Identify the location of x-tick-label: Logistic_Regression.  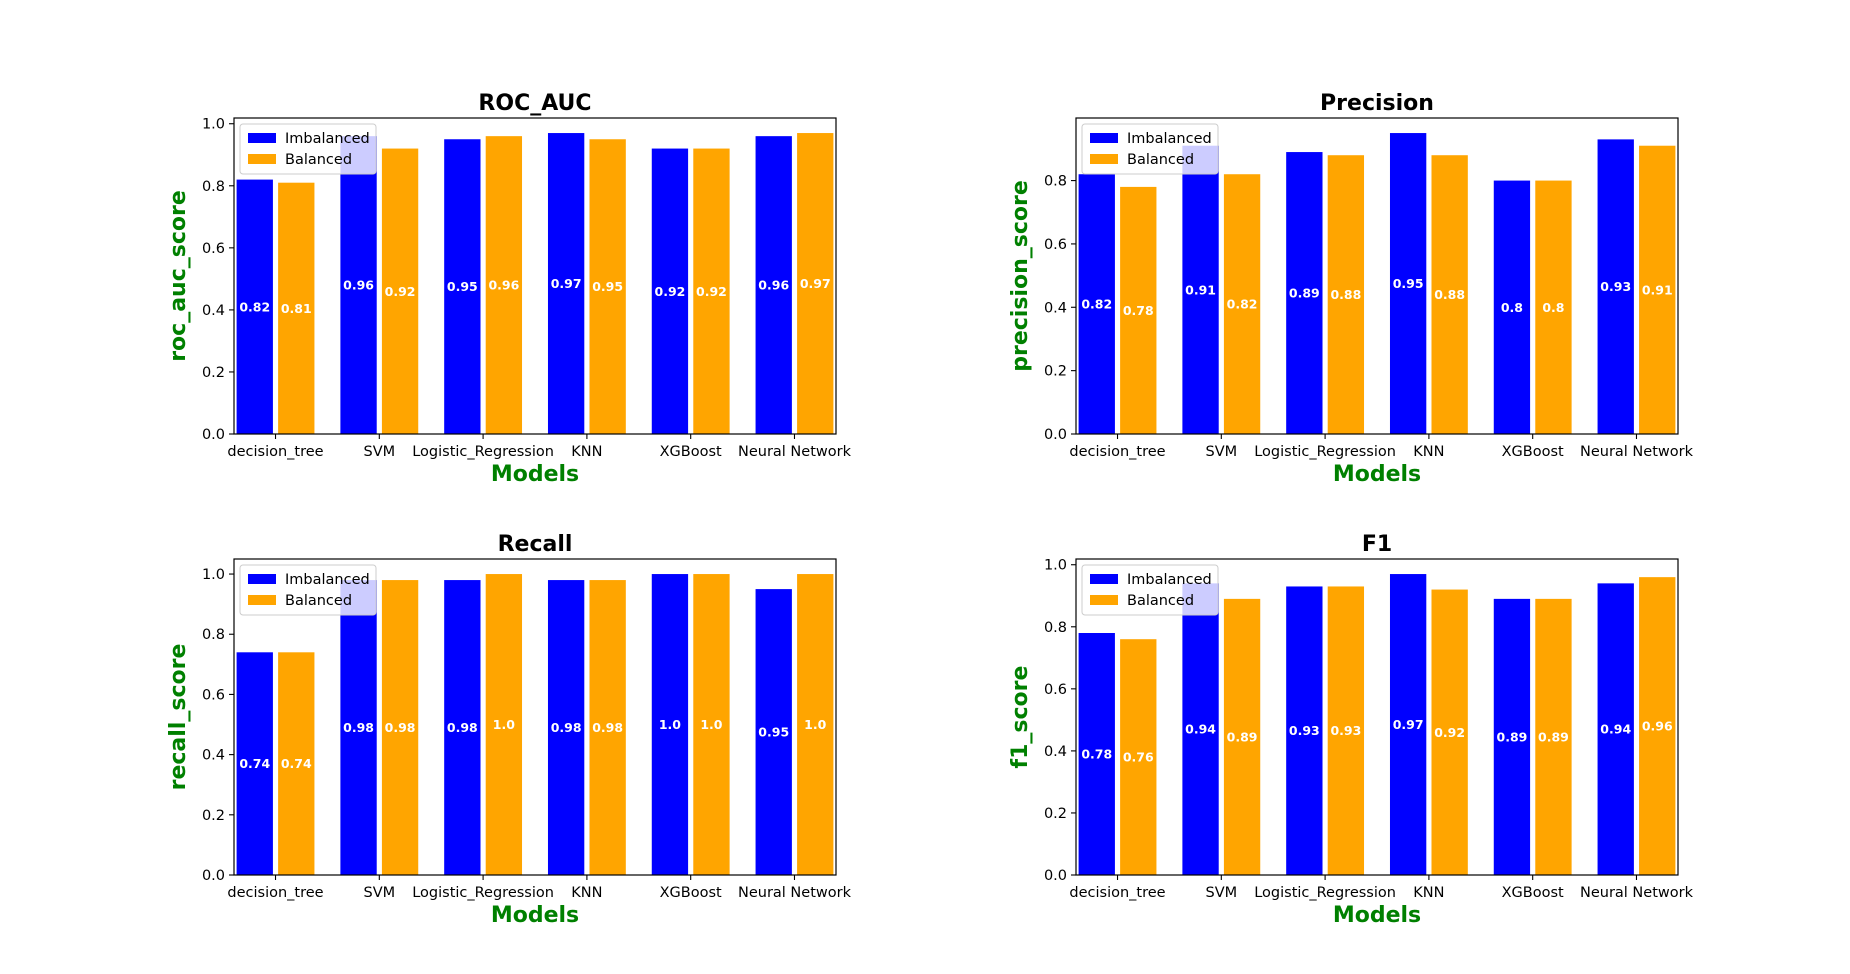
(1325, 452).